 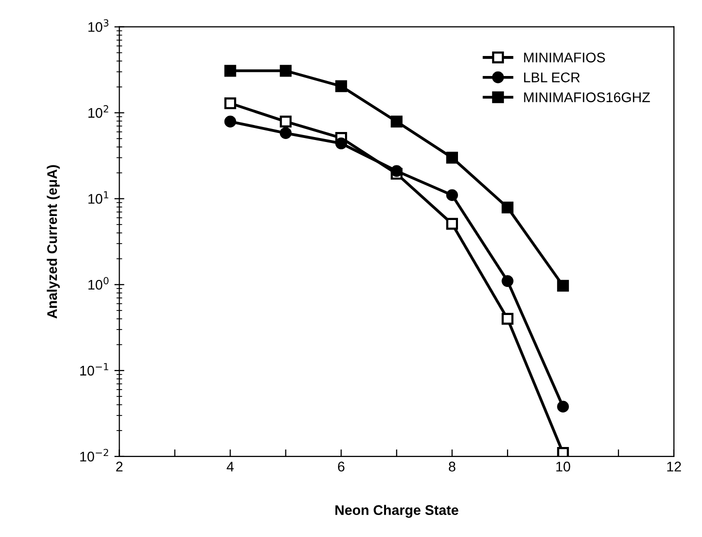 What do you see at coordinates (396, 511) in the screenshot?
I see `x-axis-title: Neon Charge State` at bounding box center [396, 511].